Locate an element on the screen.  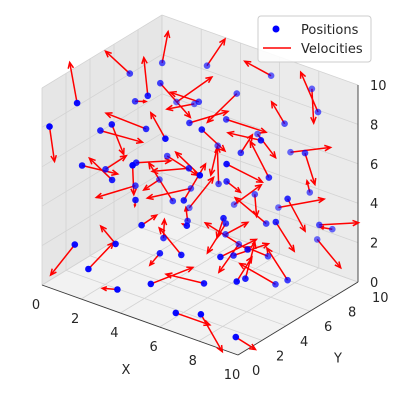
x-tick-label: 10 is located at coordinates (232, 375).